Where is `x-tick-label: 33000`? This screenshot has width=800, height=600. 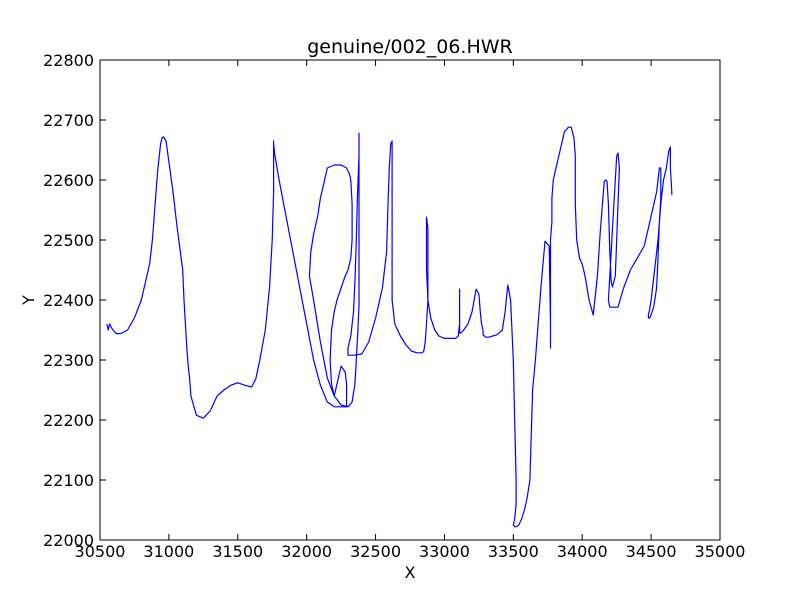
x-tick-label: 33000 is located at coordinates (444, 551).